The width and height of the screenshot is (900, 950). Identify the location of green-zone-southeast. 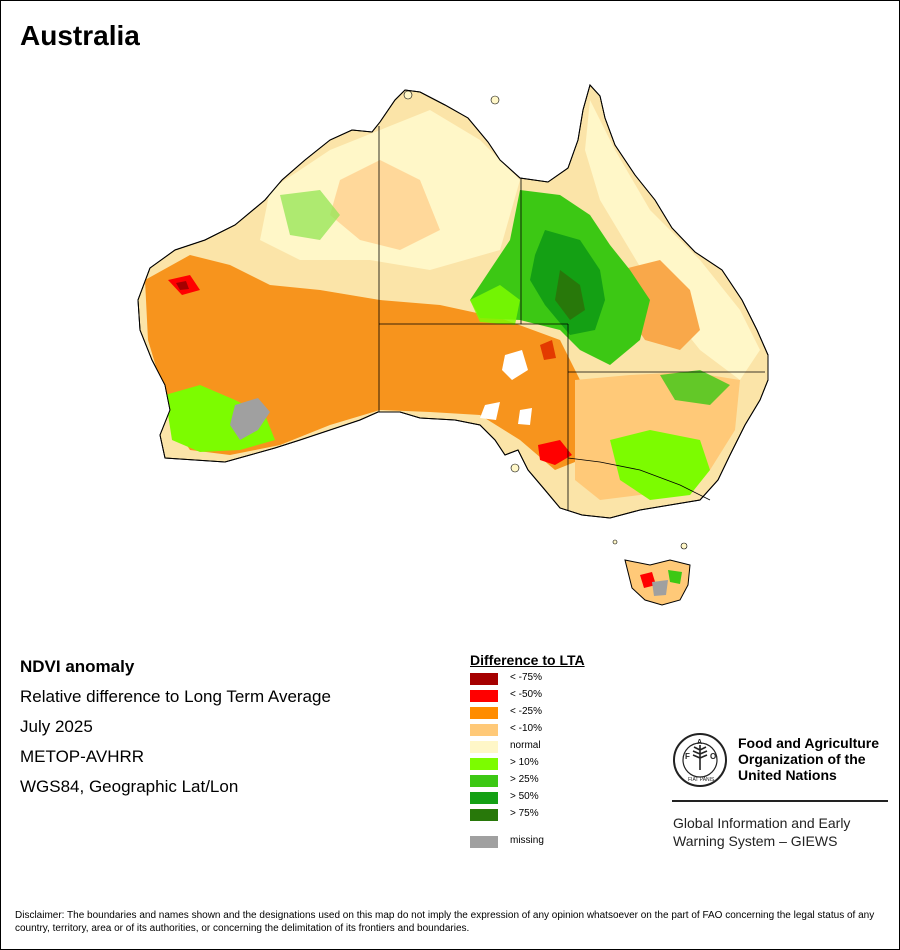
(660, 465).